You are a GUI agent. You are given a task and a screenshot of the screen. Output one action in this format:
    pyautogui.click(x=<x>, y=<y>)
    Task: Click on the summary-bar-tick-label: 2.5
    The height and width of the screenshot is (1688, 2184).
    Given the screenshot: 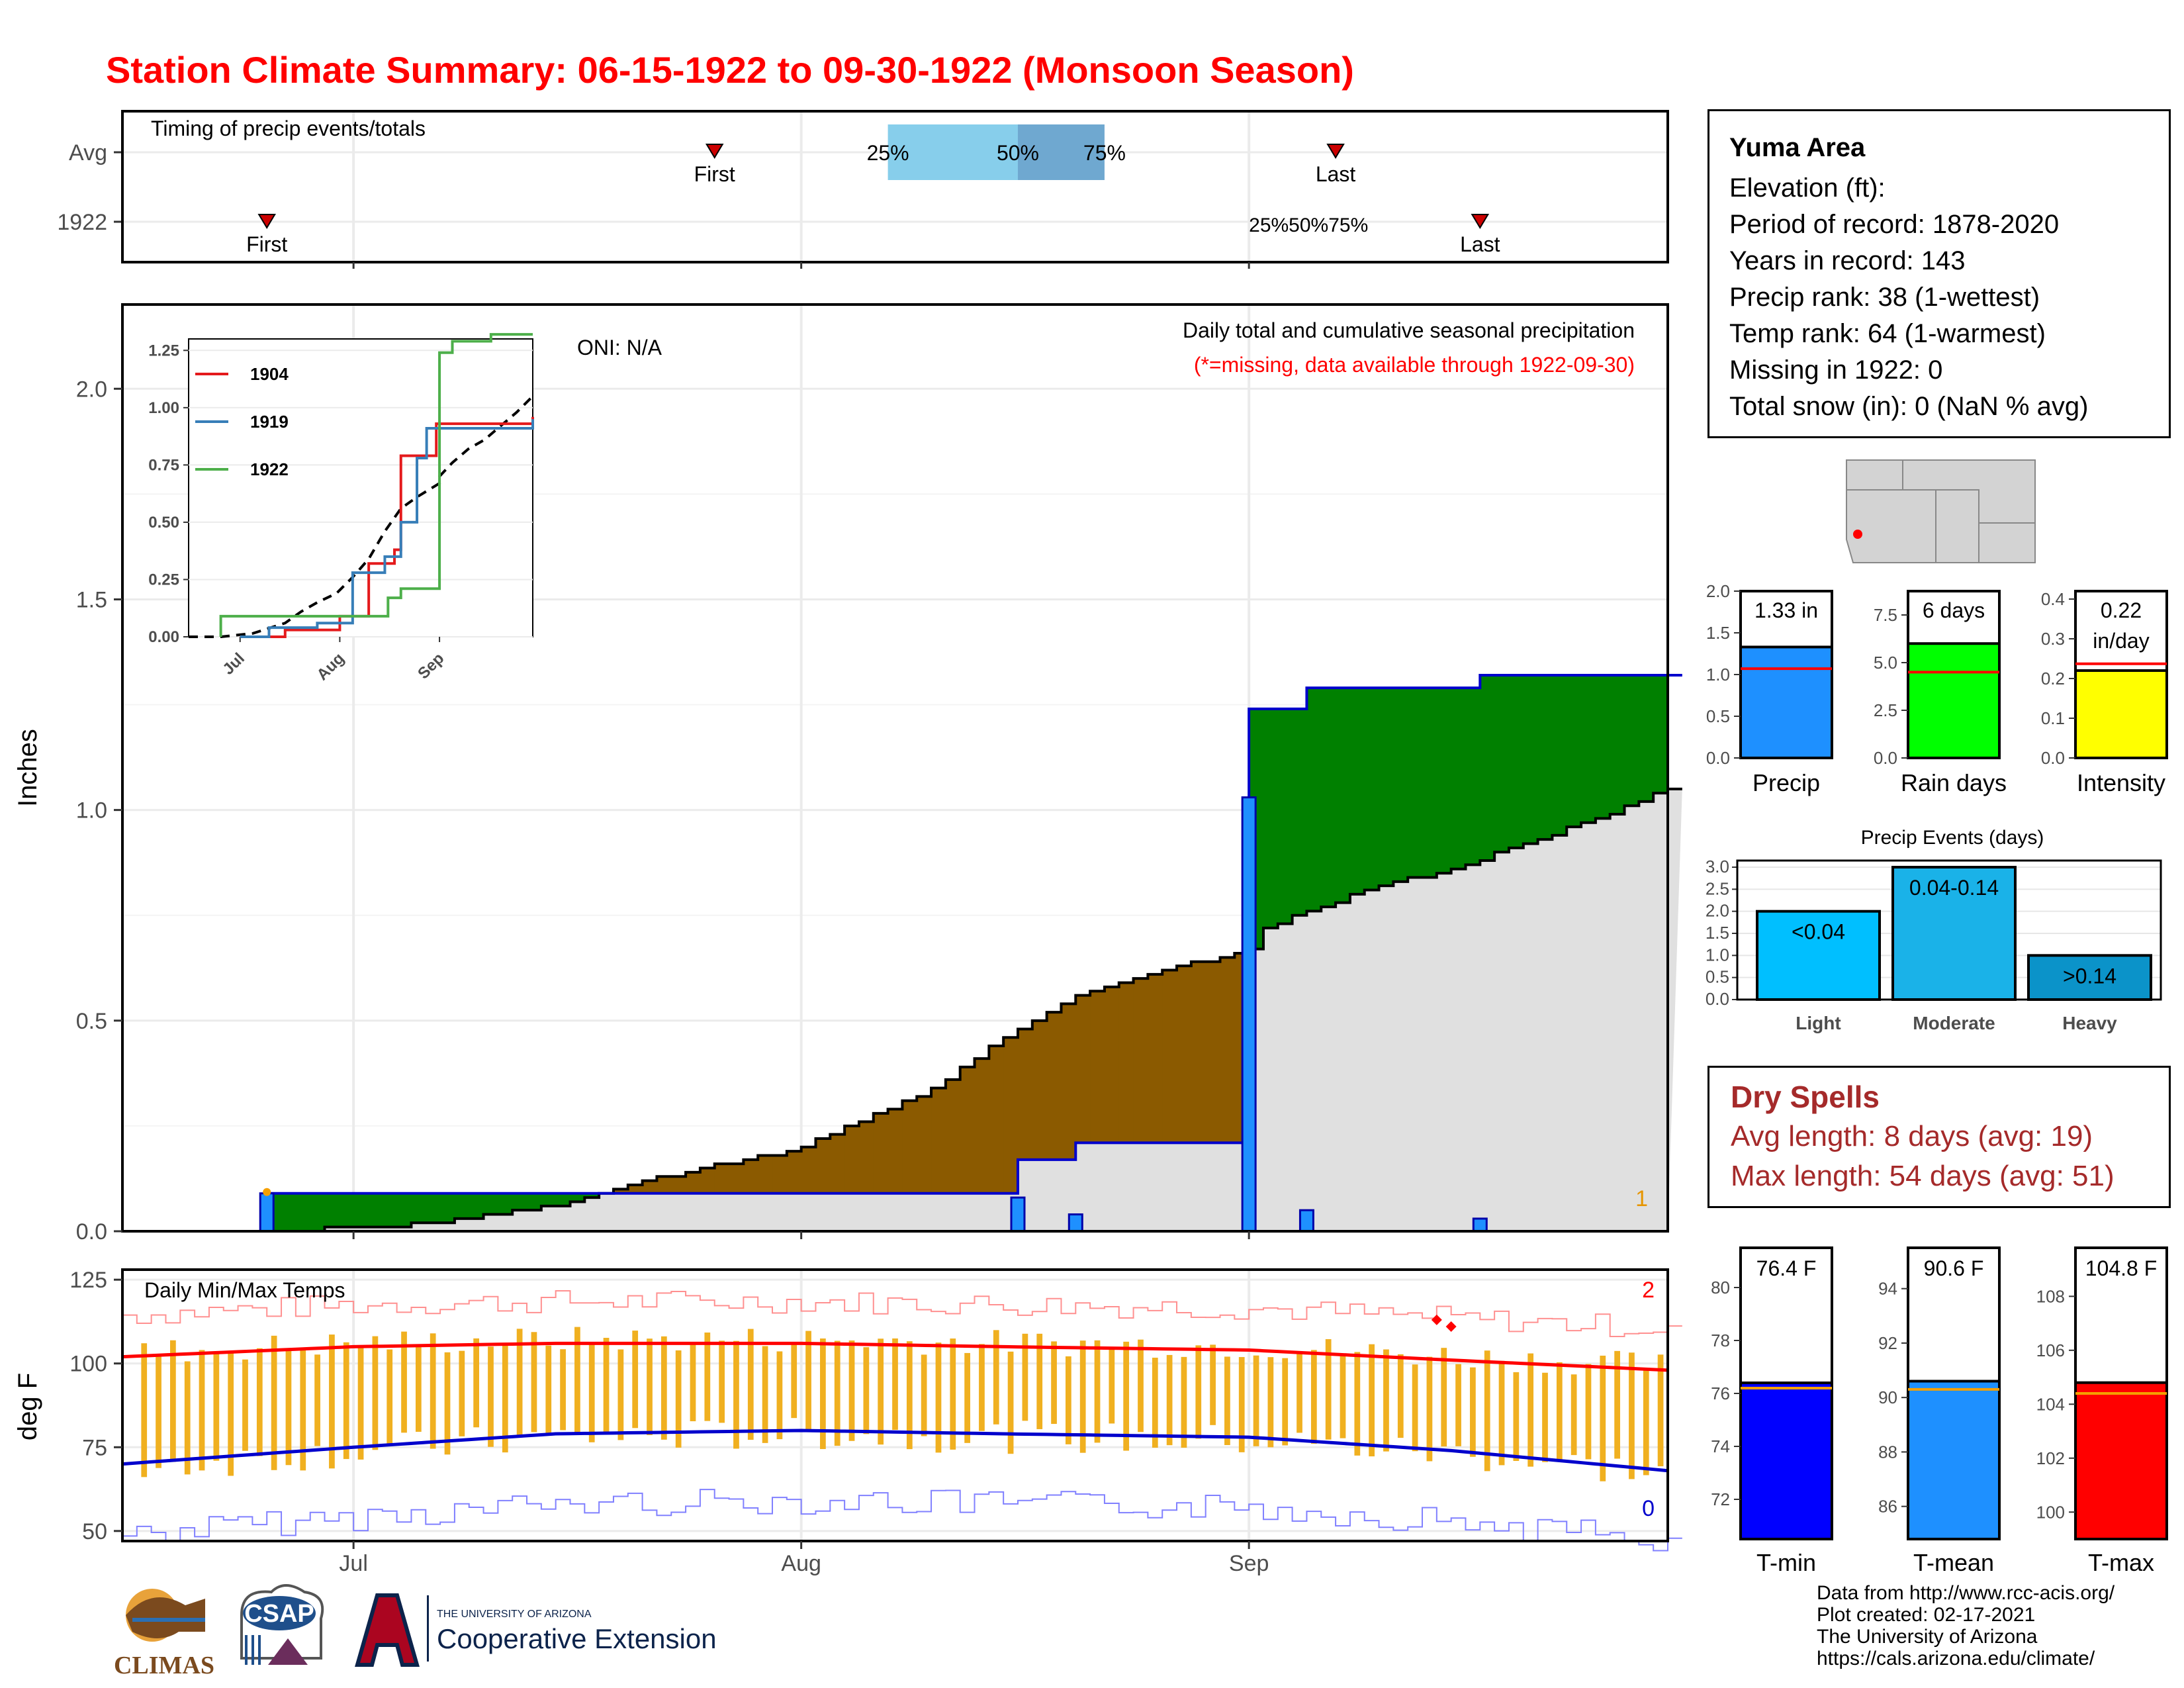 What is the action you would take?
    pyautogui.click(x=1885, y=710)
    